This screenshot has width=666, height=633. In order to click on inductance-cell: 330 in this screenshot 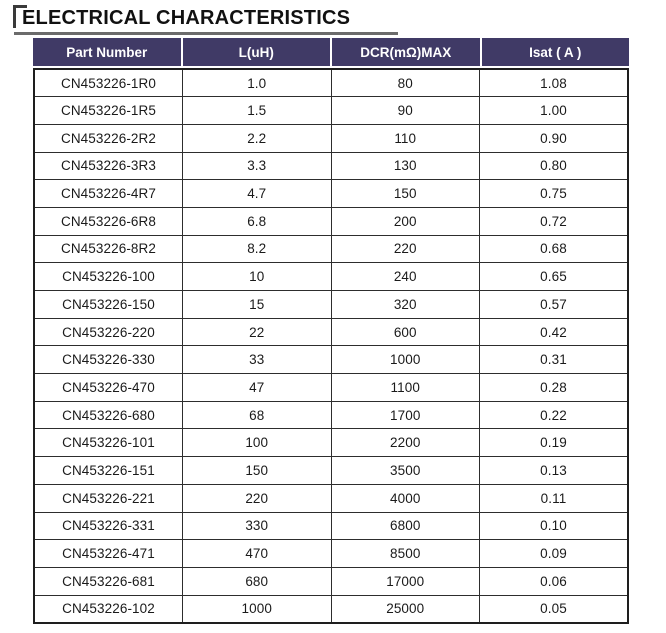, I will do `click(257, 526)`.